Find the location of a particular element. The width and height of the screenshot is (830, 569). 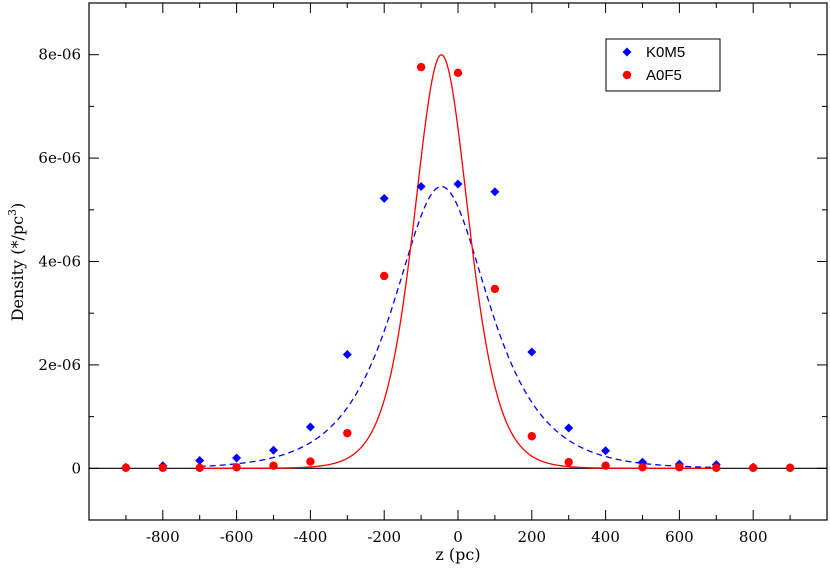

legend-label-a0f5: A0F5 is located at coordinates (664, 75).